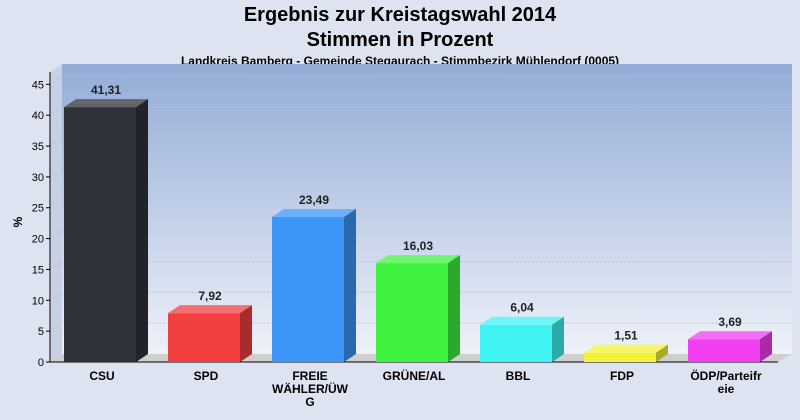 This screenshot has height=420, width=800. I want to click on category-label: WÄHLER/ÜW, so click(310, 388).